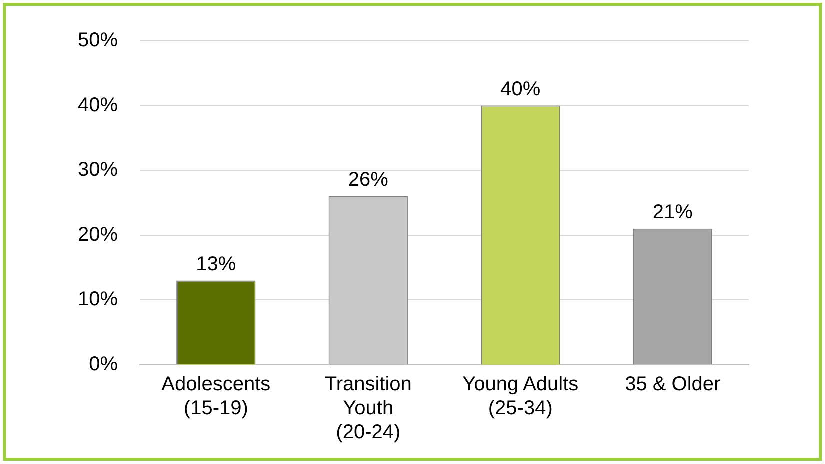  Describe the element at coordinates (98, 235) in the screenshot. I see `y-tick-label: 20%` at that location.